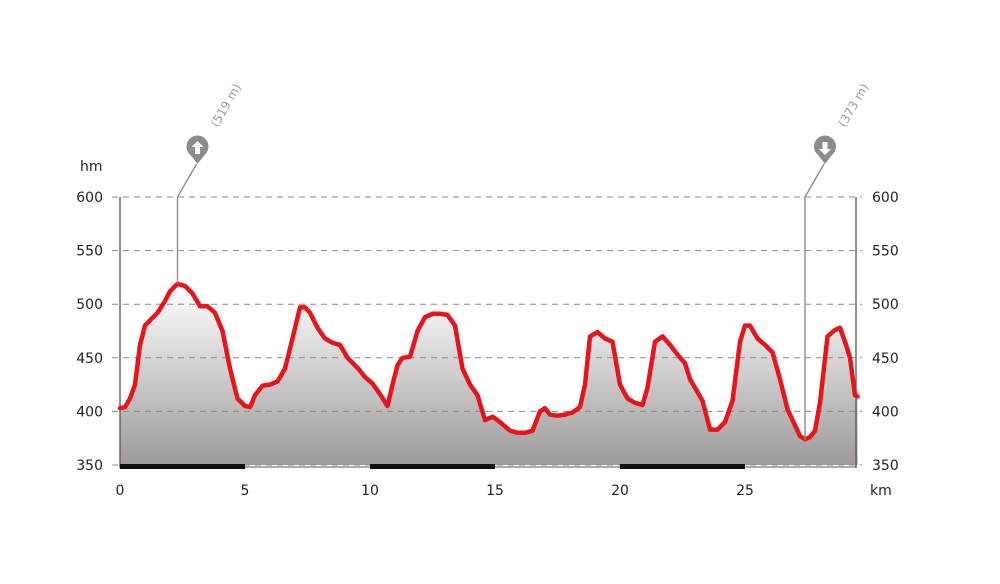 The width and height of the screenshot is (1000, 584). What do you see at coordinates (885, 198) in the screenshot?
I see `y-tick-label-right: 600` at bounding box center [885, 198].